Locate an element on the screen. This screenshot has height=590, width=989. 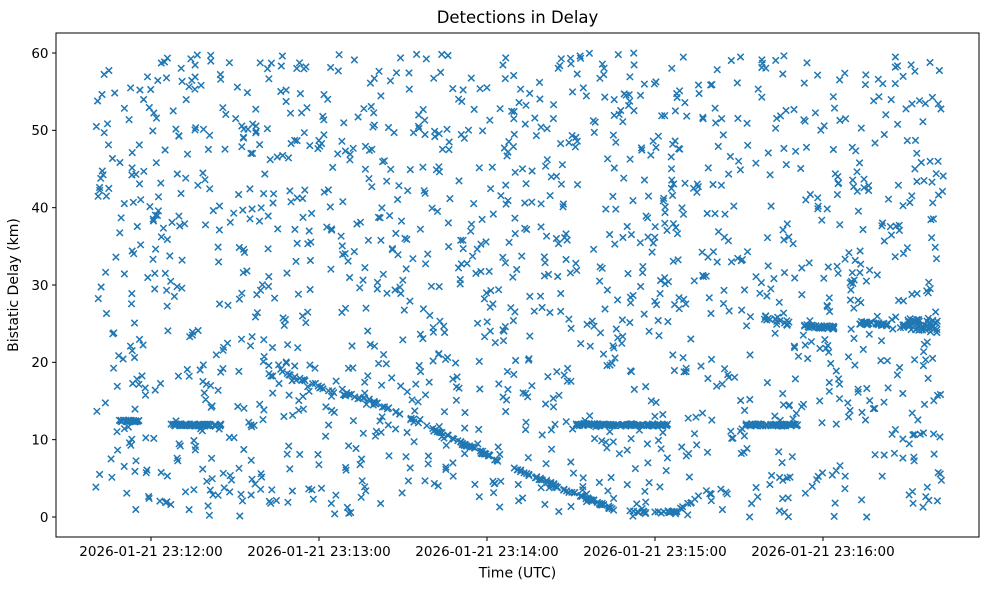
y-tick-label: 0 is located at coordinates (44, 518).